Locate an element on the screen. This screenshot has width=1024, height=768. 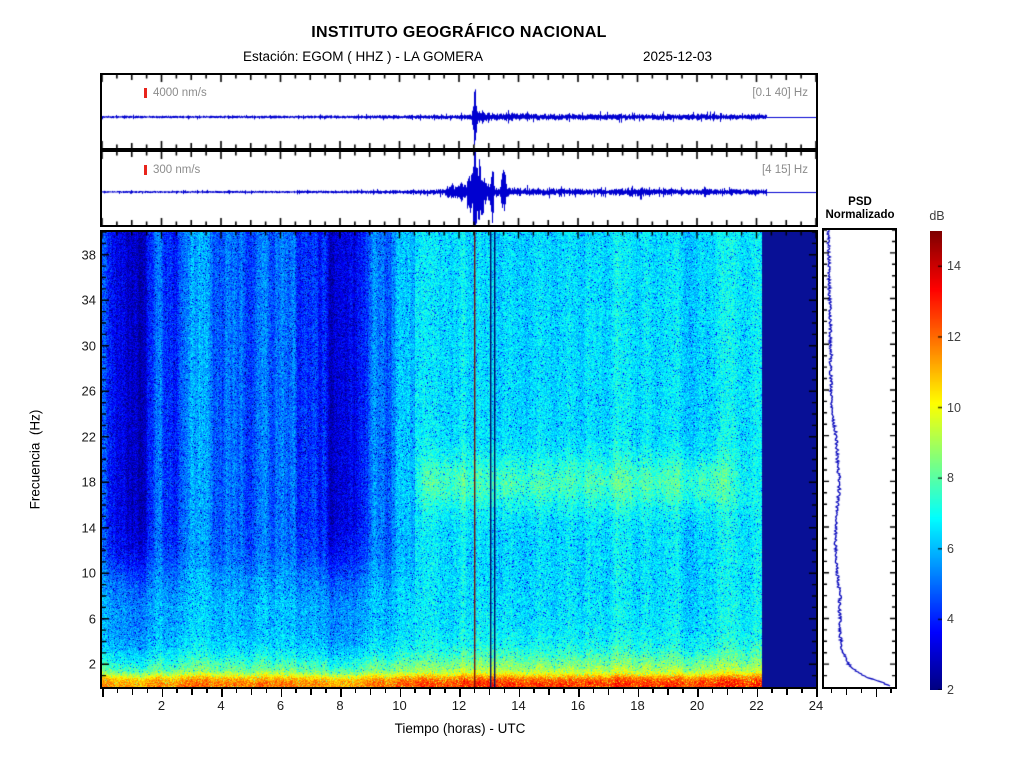
scale-annotation: 300 nm/s is located at coordinates (172, 170).